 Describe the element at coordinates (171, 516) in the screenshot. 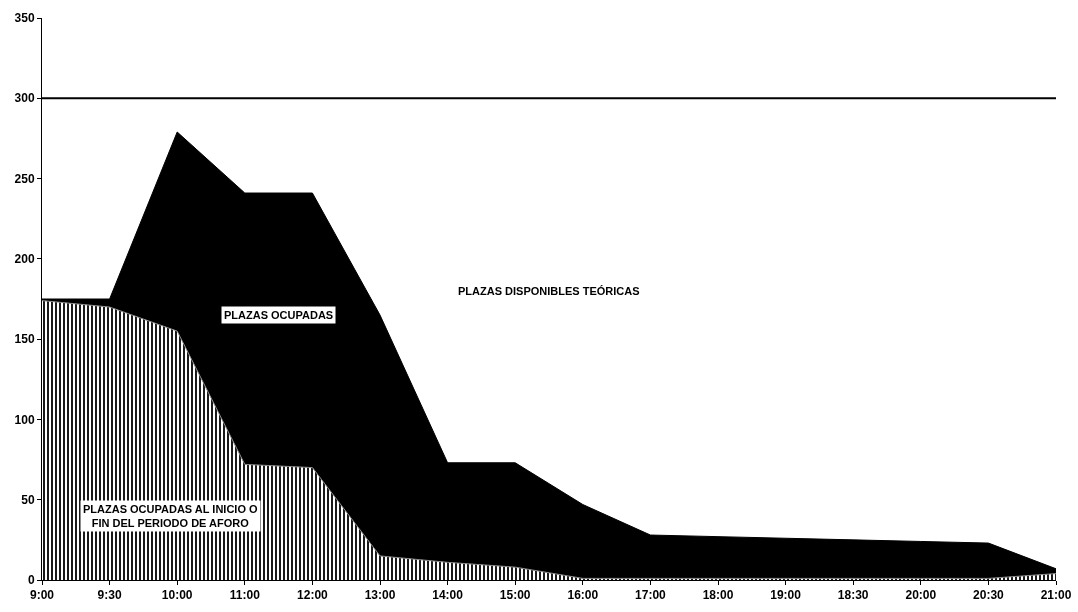

I see `series-label: PLAZAS OCUPADAS AL INICIO O FIN DEL PERIODO DE AFORO` at that location.